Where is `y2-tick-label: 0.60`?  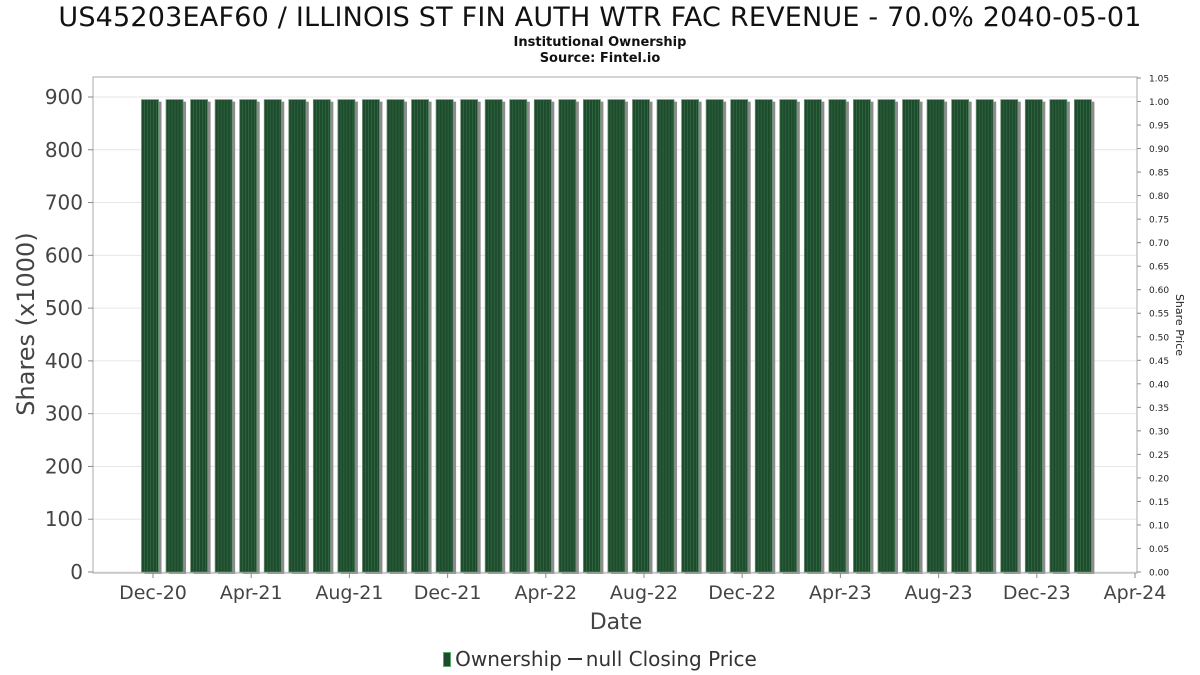
y2-tick-label: 0.60 is located at coordinates (1159, 291).